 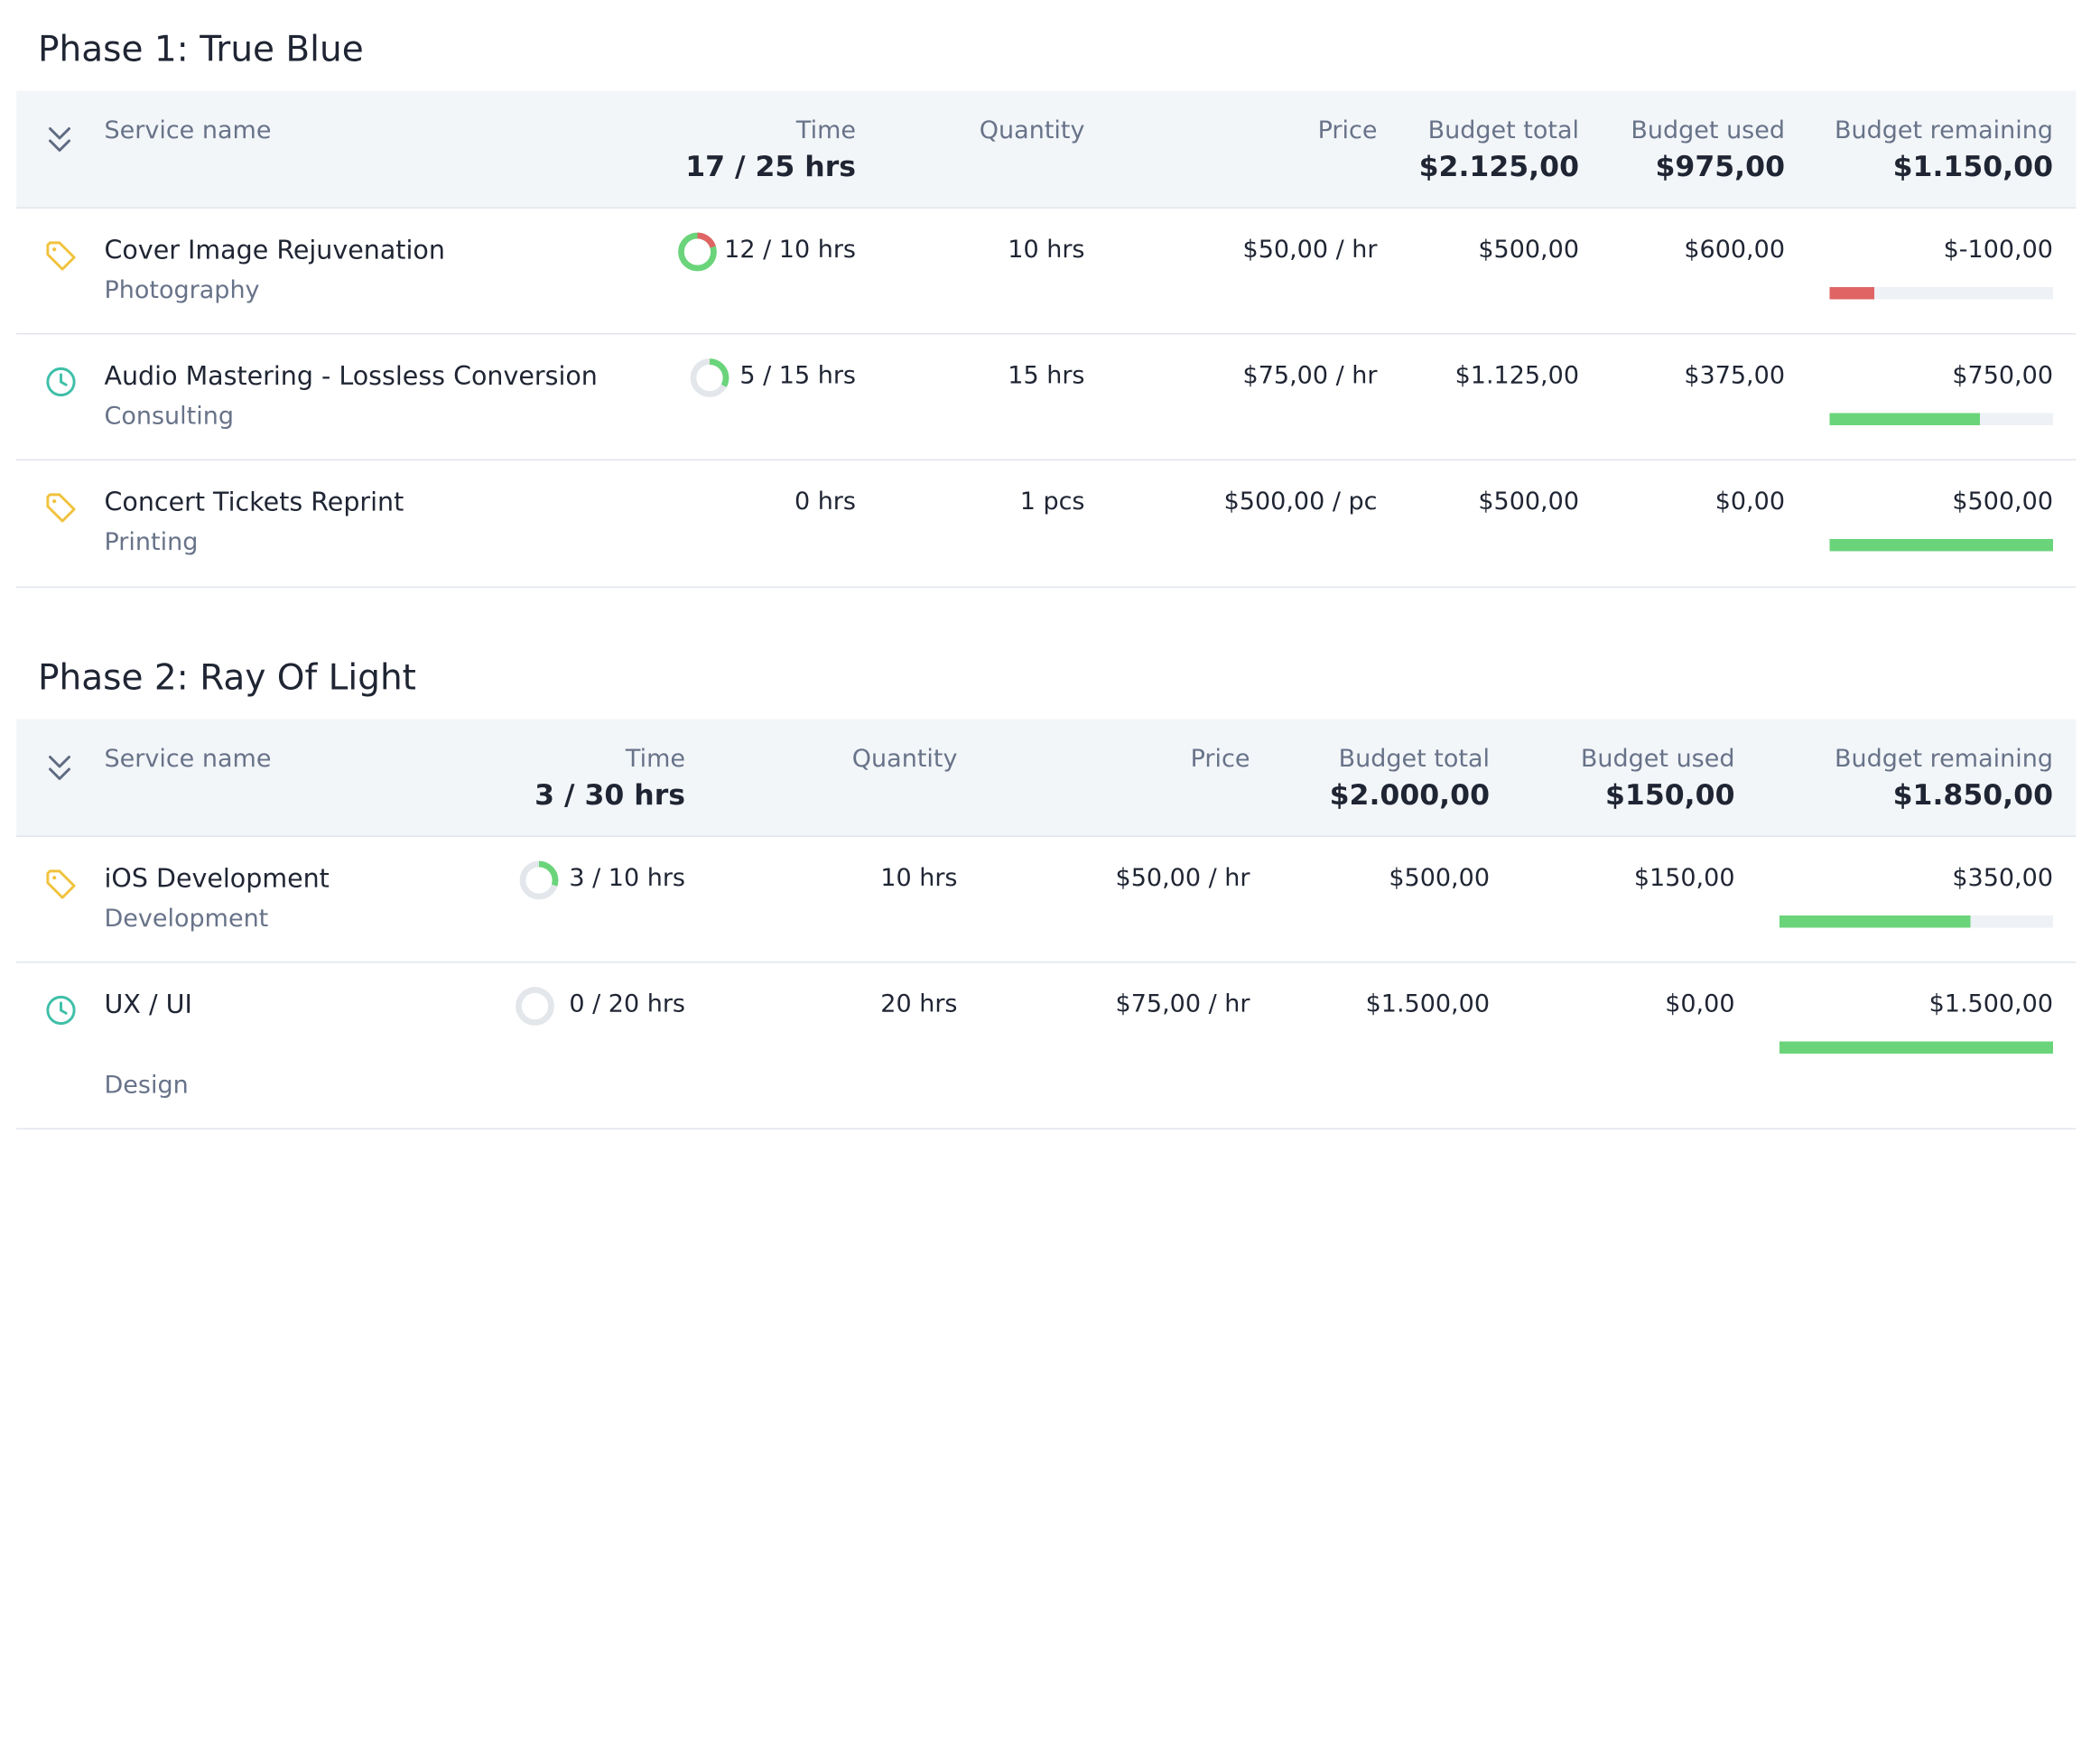 I want to click on time-value: 3 / 10 hrs, so click(x=627, y=878).